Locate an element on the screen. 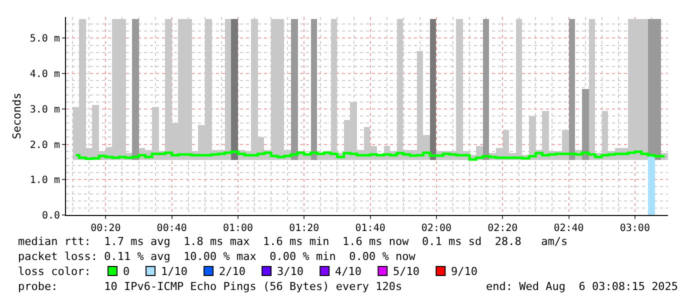 The width and height of the screenshot is (697, 297). legend-label: 2/10 is located at coordinates (232, 271).